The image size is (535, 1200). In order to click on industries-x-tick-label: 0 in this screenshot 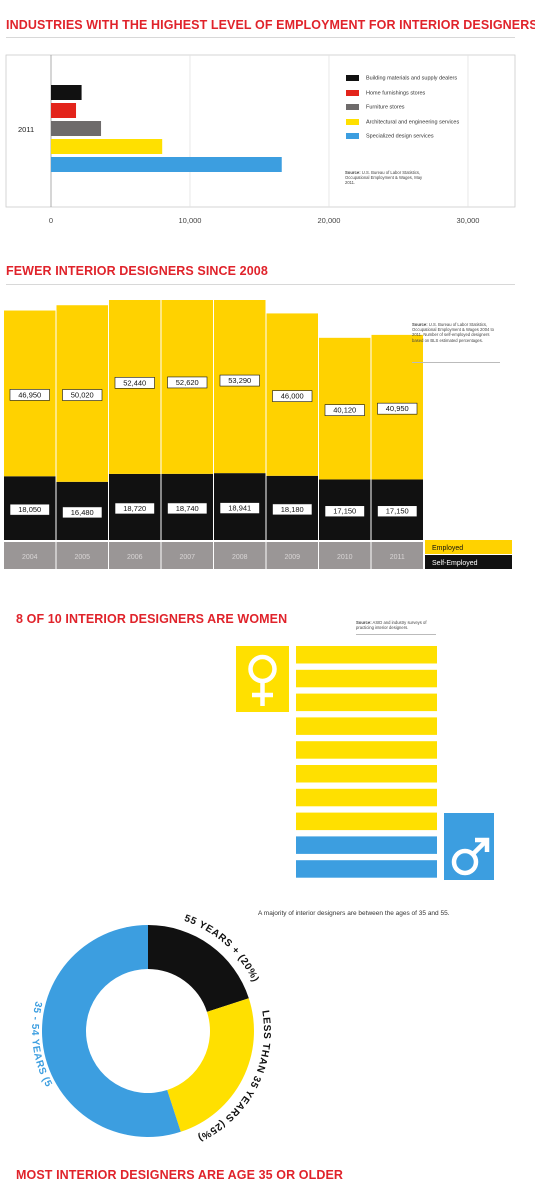, I will do `click(51, 220)`.